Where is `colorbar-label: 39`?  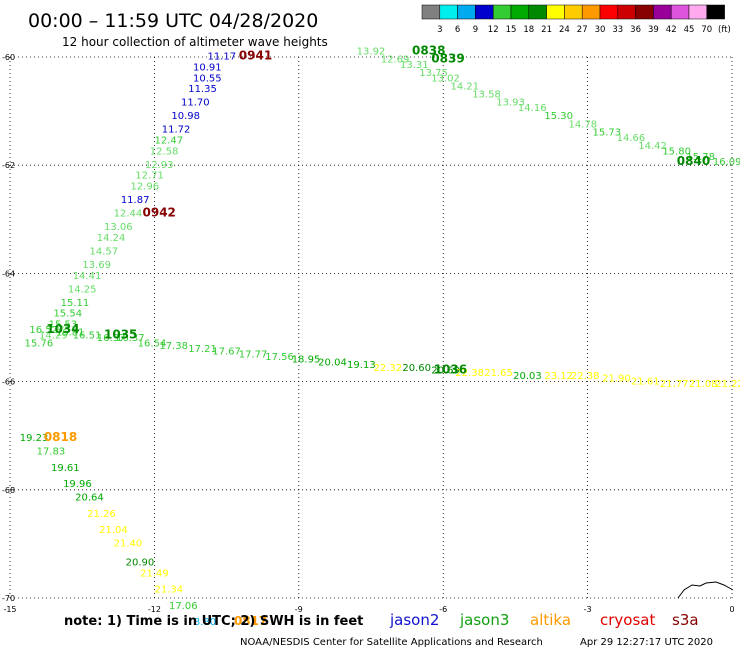 colorbar-label: 39 is located at coordinates (653, 30).